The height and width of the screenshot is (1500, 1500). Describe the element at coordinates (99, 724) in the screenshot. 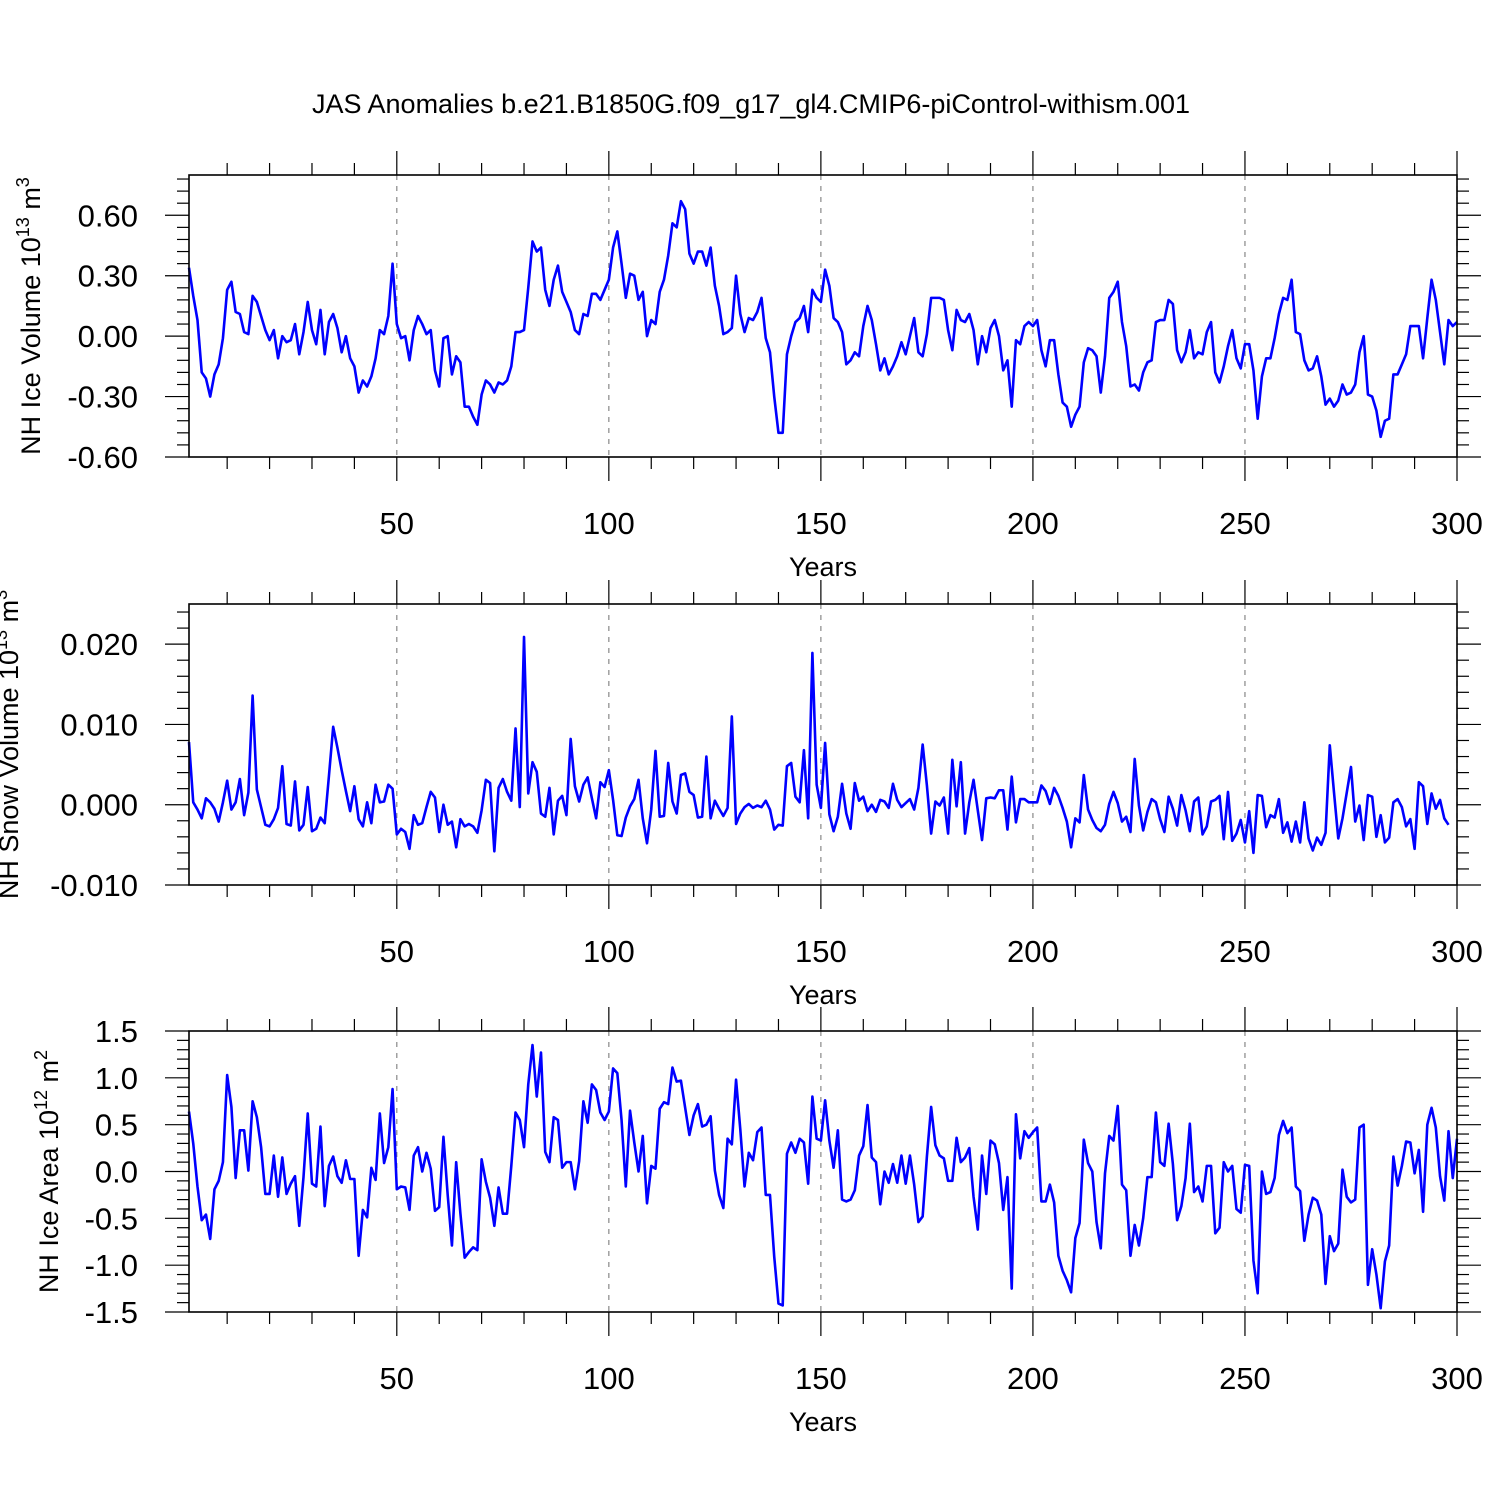

I see `y-tick-label: 0.010` at that location.